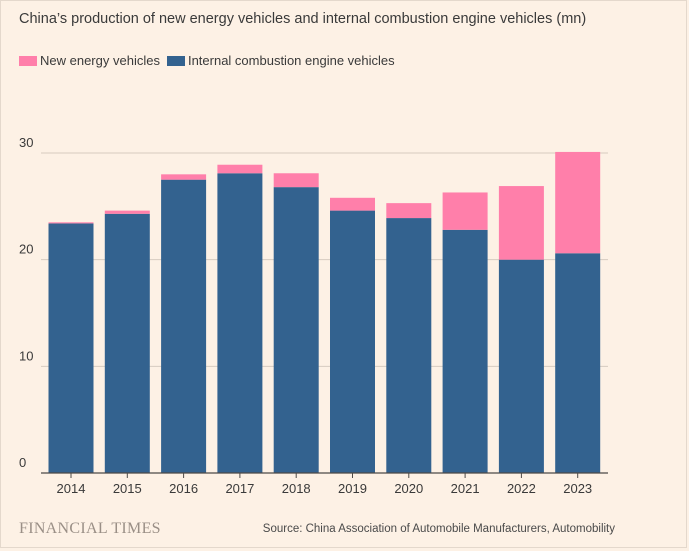  Describe the element at coordinates (175, 60) in the screenshot. I see `legend-swatch-ice` at that location.